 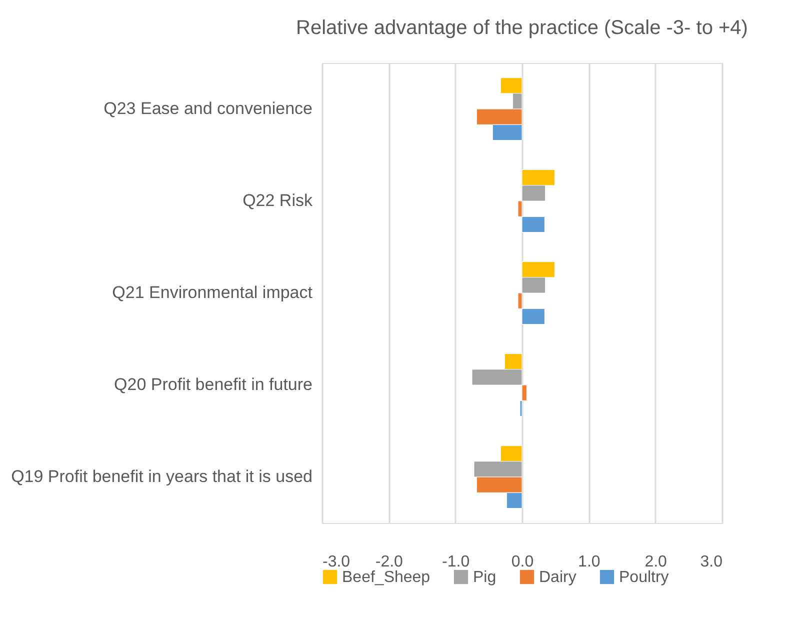 What do you see at coordinates (711, 562) in the screenshot?
I see `x-tick-label: 3.0` at bounding box center [711, 562].